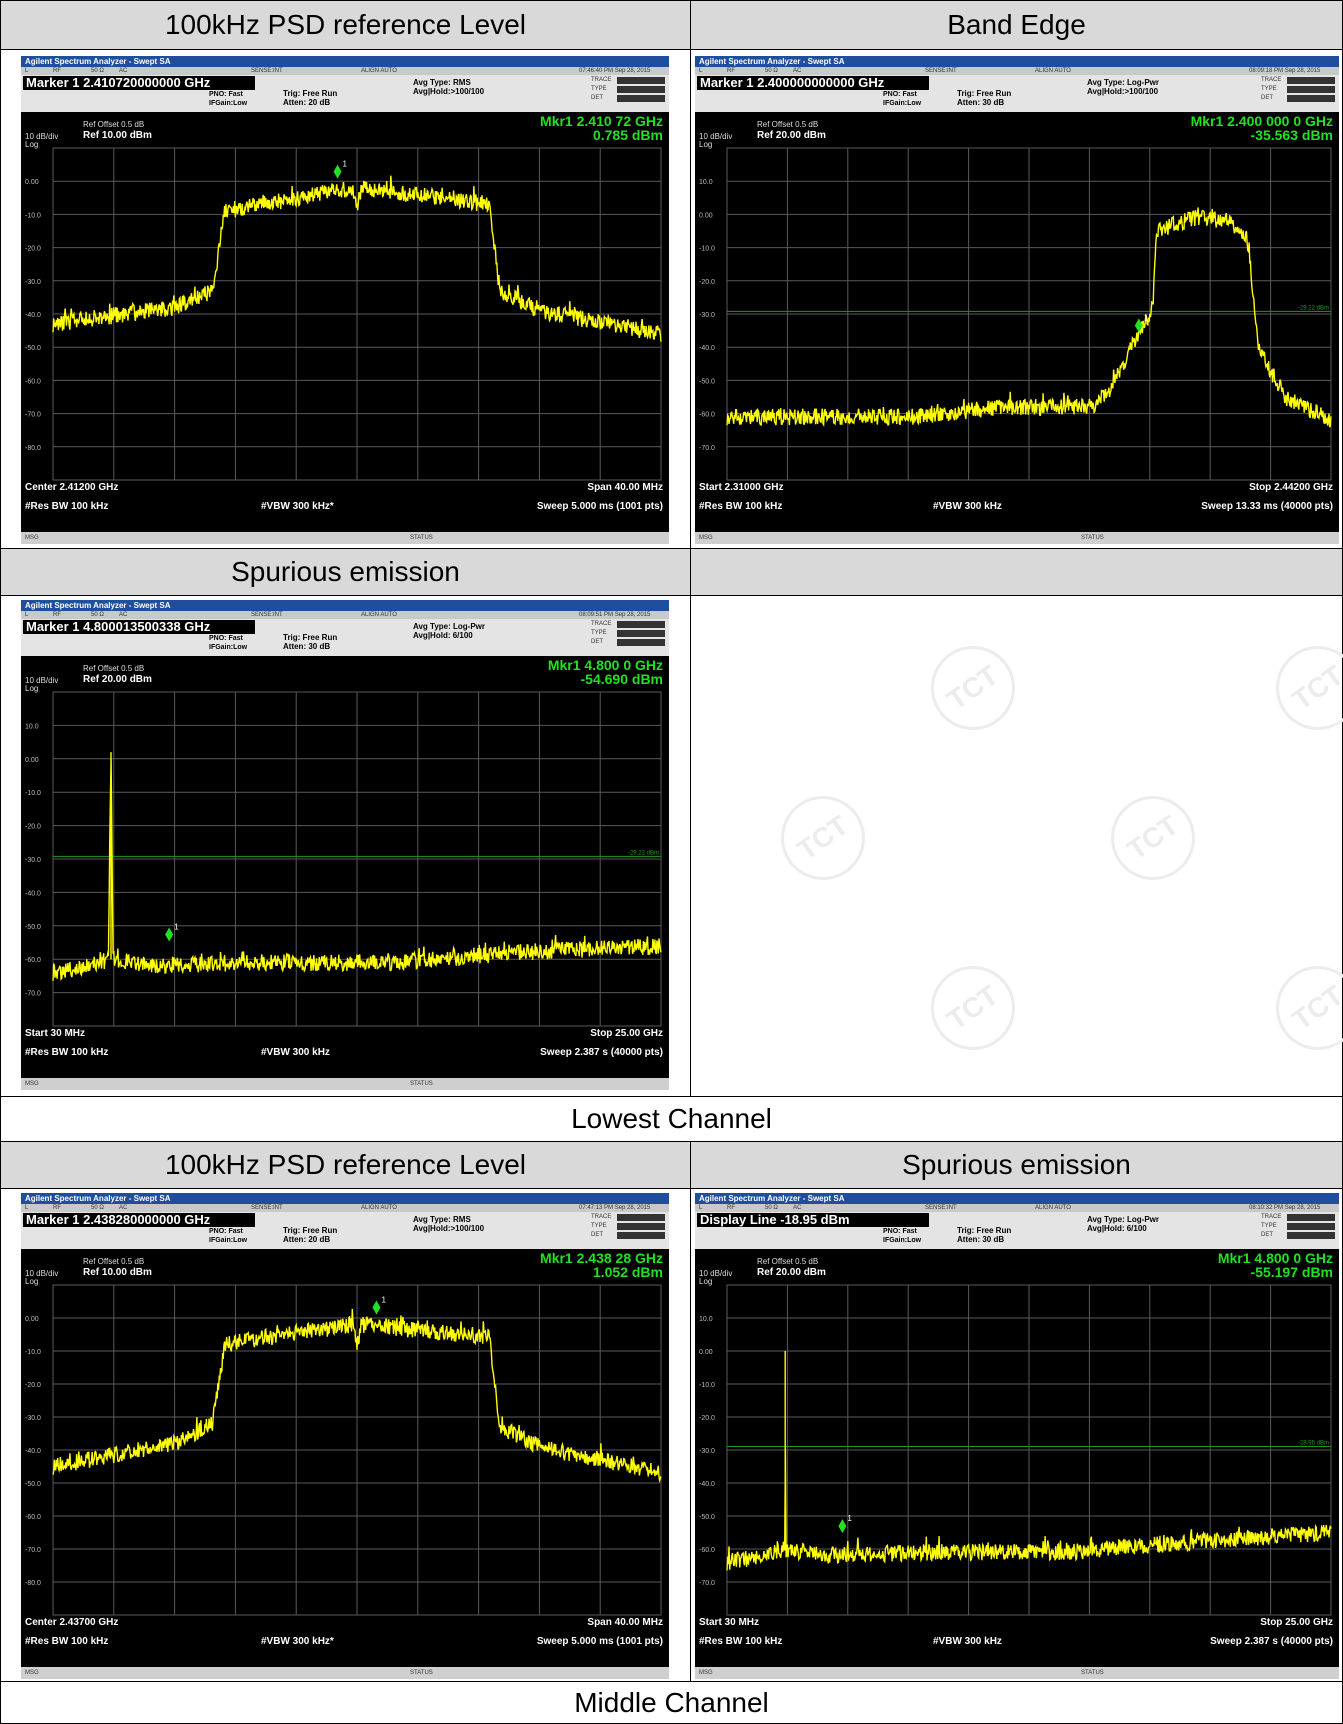  What do you see at coordinates (42, 136) in the screenshot?
I see `scale-per-div: 10 dB/div` at bounding box center [42, 136].